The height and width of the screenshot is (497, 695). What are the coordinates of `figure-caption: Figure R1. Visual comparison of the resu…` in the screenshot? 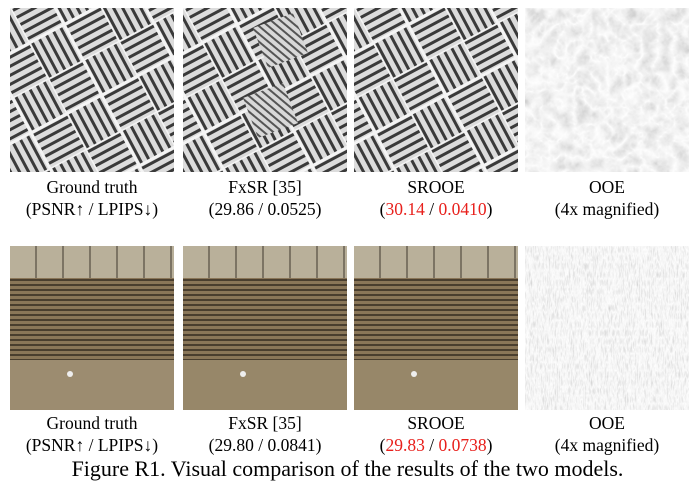 It's located at (347, 468).